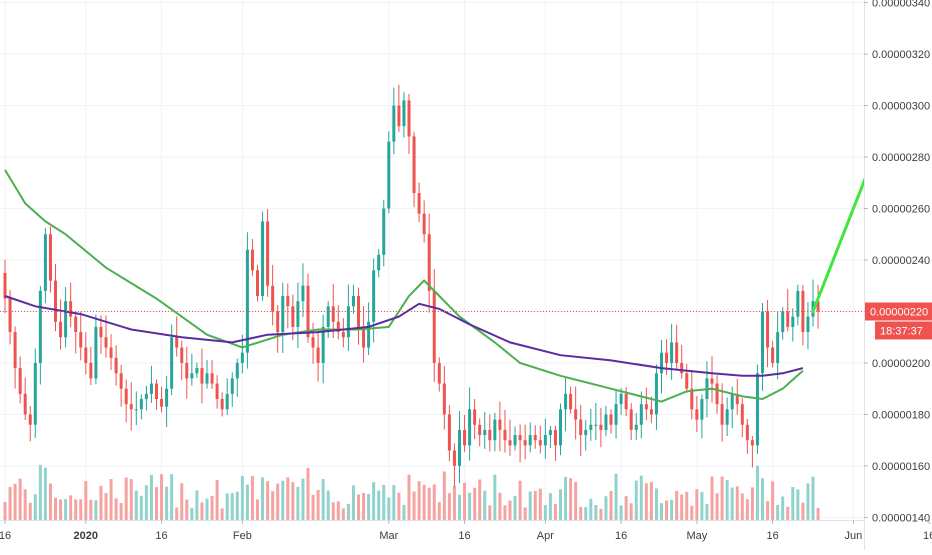  Describe the element at coordinates (404, 336) in the screenshot. I see `ma-slow-line` at that location.